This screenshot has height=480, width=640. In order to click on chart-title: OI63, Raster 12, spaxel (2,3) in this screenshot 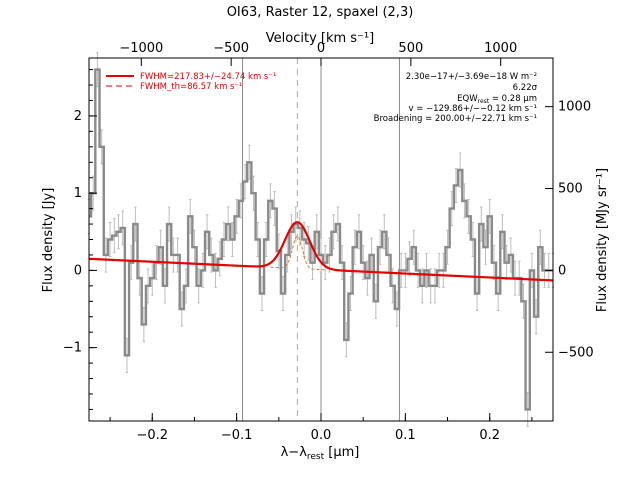, I will do `click(320, 12)`.